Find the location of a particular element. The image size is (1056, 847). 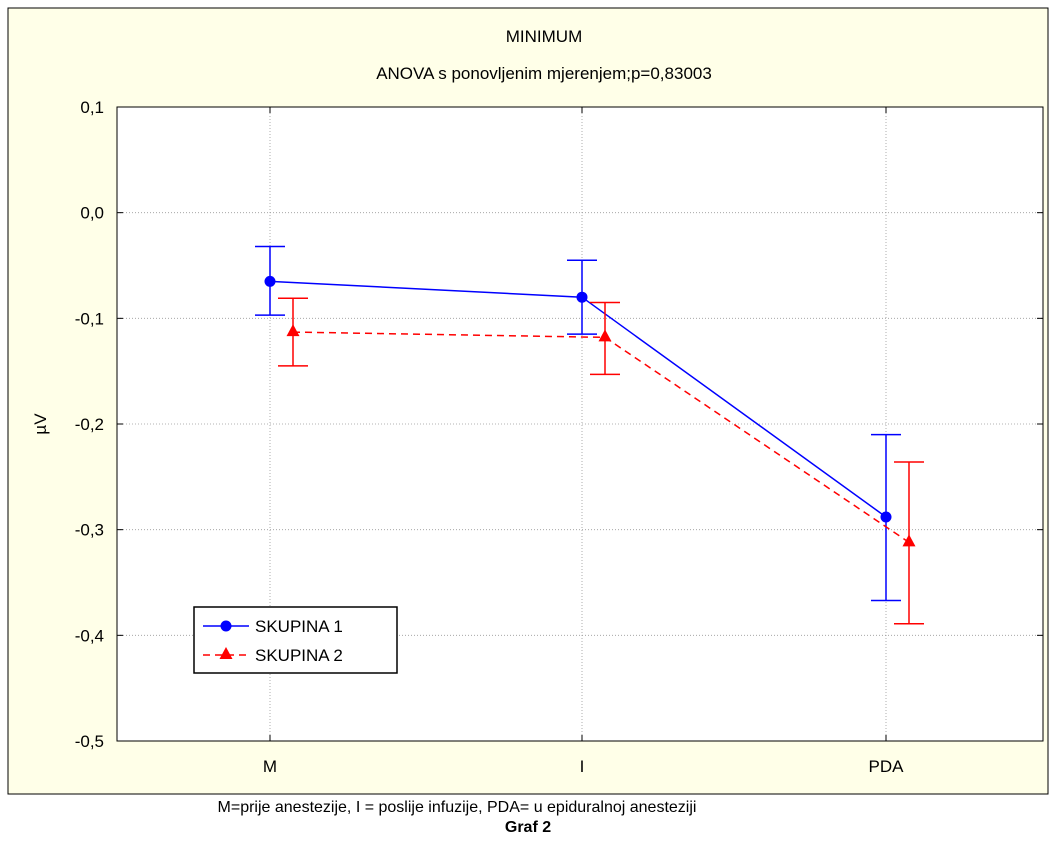

y-tick-label: -0,1 is located at coordinates (89, 318).